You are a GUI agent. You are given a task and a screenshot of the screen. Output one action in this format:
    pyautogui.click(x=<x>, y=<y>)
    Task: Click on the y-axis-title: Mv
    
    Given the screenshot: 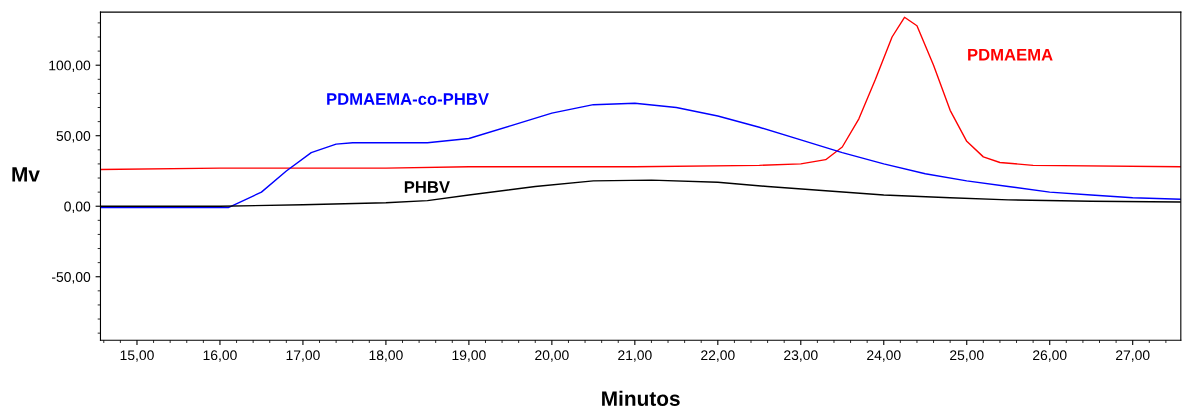 What is the action you would take?
    pyautogui.click(x=26, y=174)
    